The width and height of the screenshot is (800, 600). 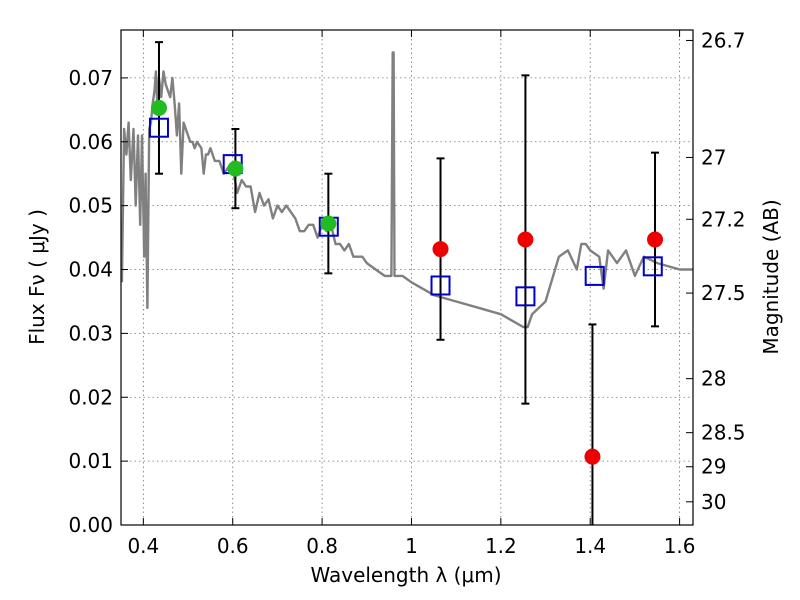 I want to click on right-tick-label: 27.5, so click(x=723, y=293).